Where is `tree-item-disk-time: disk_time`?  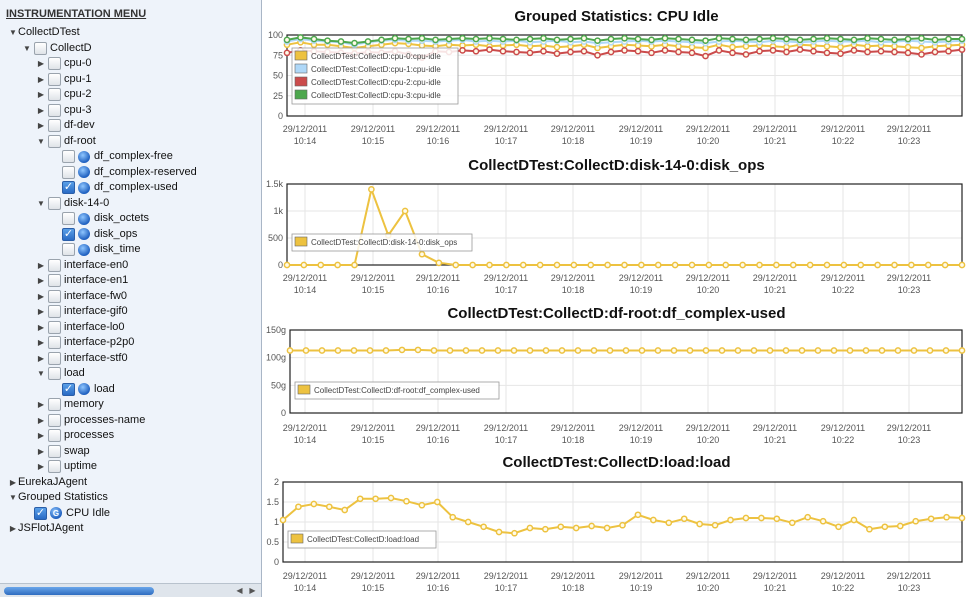 tree-item-disk-time: disk_time is located at coordinates (95, 249).